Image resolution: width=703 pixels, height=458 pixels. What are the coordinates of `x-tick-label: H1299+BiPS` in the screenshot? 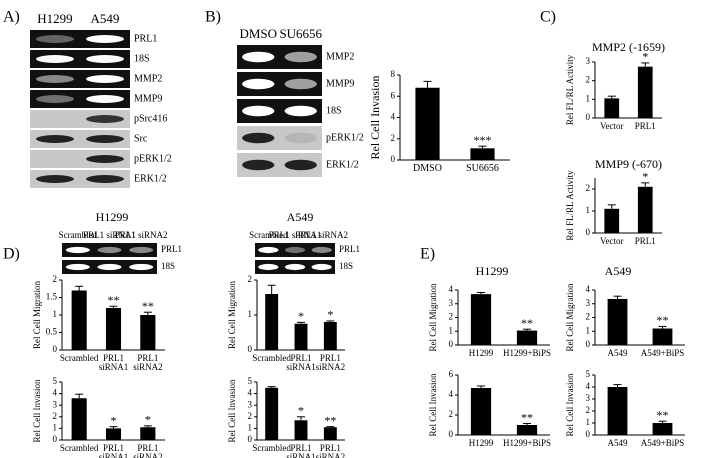 It's located at (527, 443).